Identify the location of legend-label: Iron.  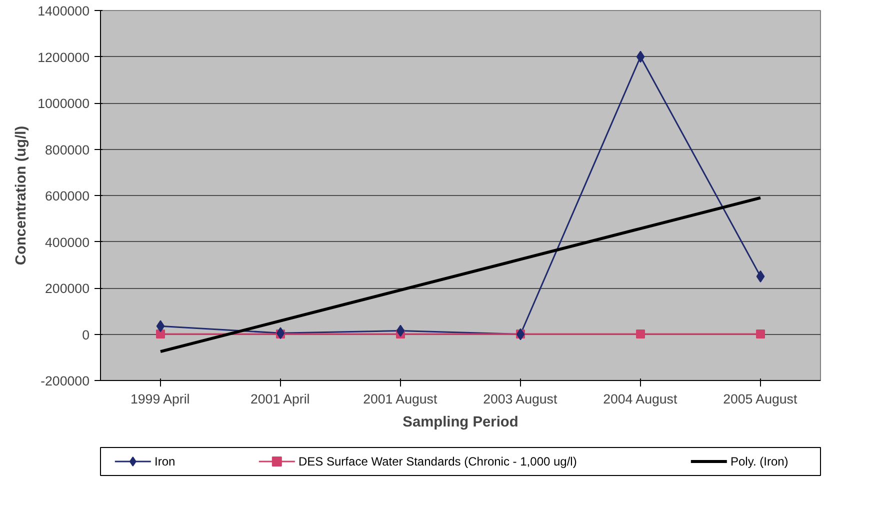
(165, 461).